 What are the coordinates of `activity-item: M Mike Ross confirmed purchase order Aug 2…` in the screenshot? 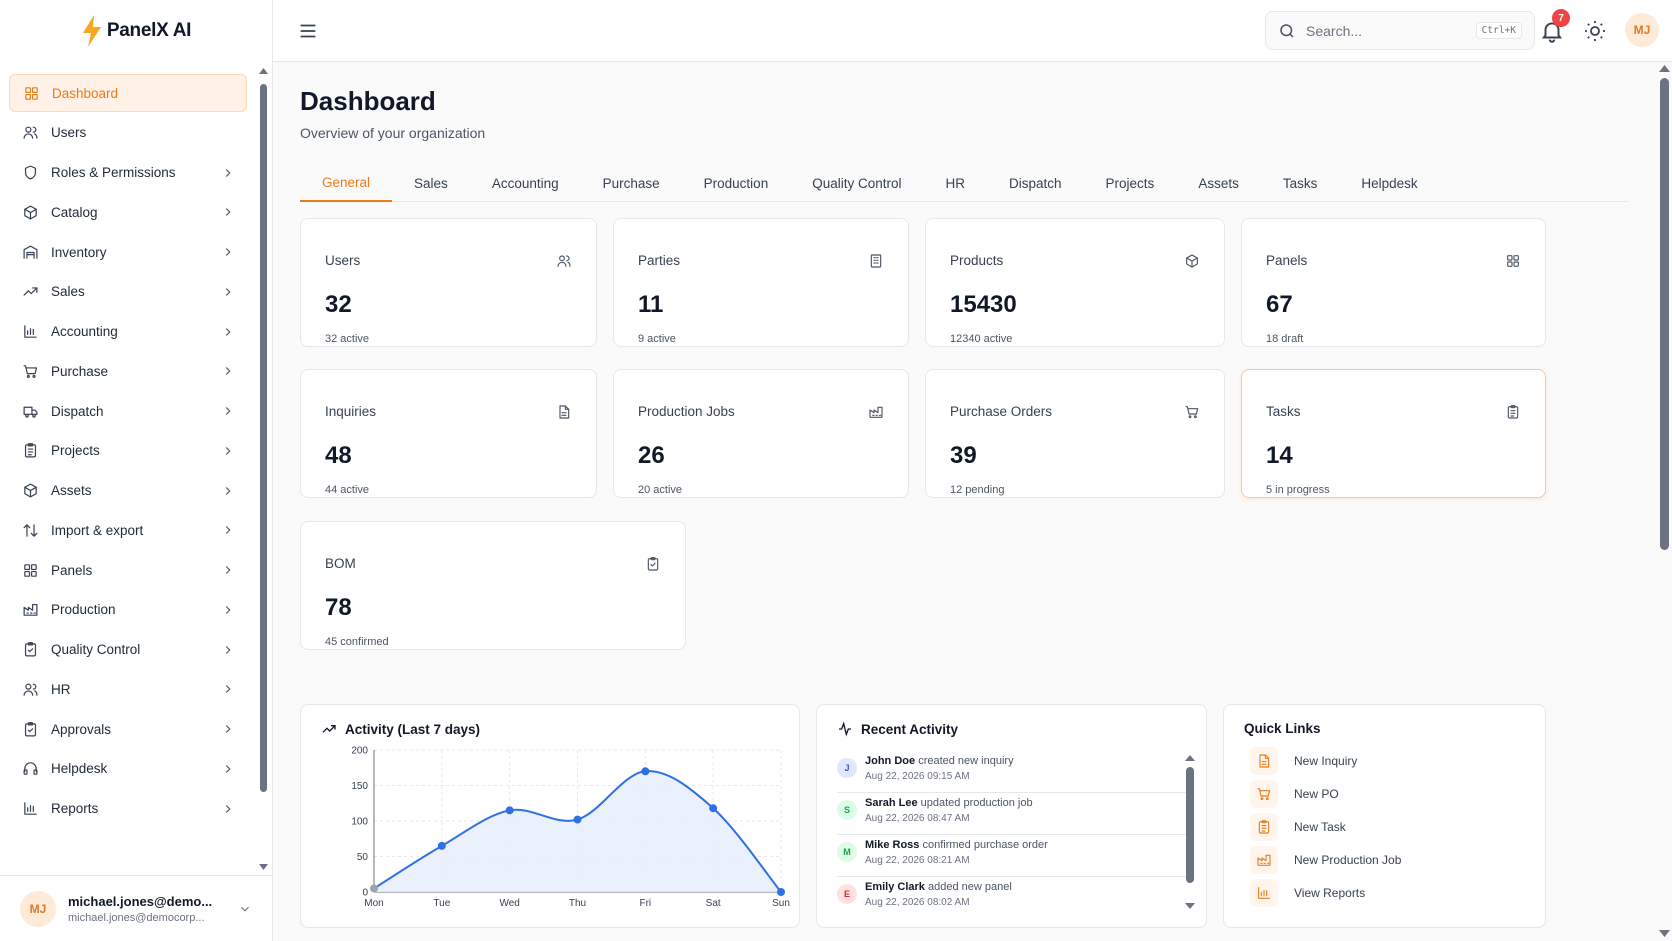 It's located at (1015, 856).